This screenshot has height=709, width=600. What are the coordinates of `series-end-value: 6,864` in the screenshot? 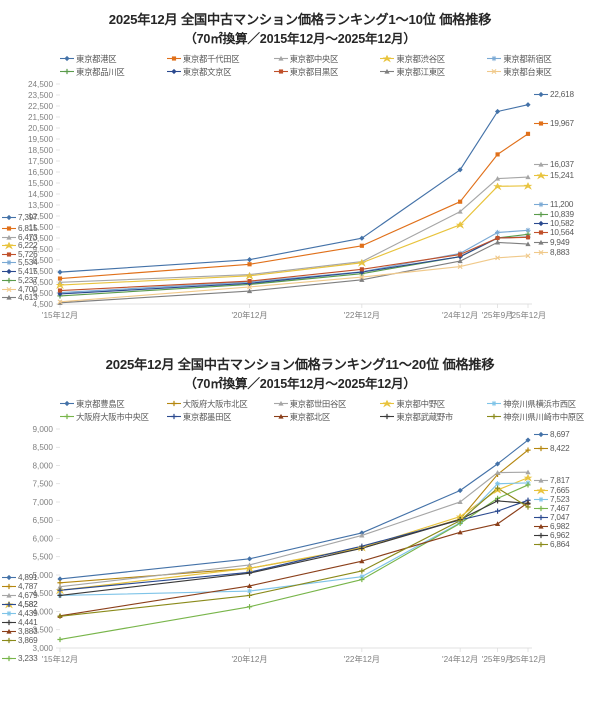 It's located at (560, 545).